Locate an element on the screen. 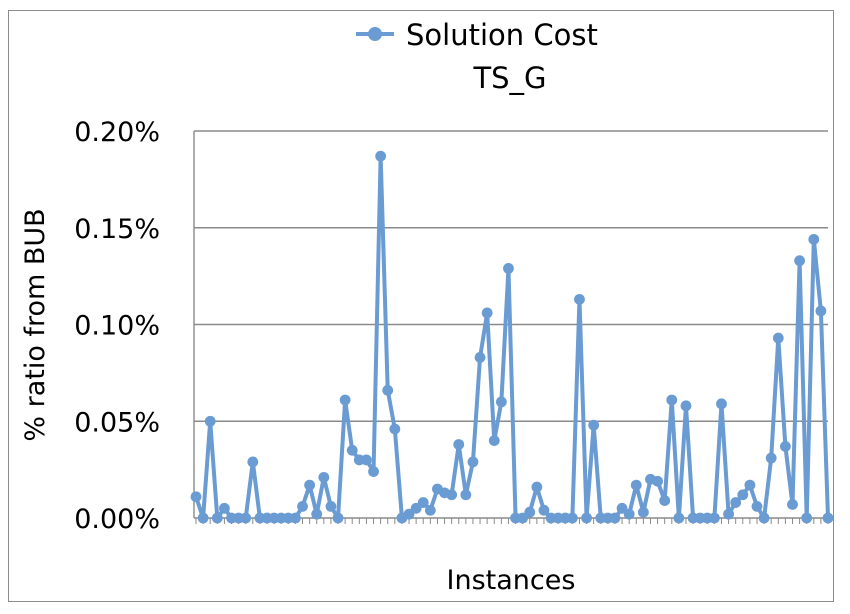 Image resolution: width=850 pixels, height=614 pixels. chart-title: TS_G is located at coordinates (509, 78).